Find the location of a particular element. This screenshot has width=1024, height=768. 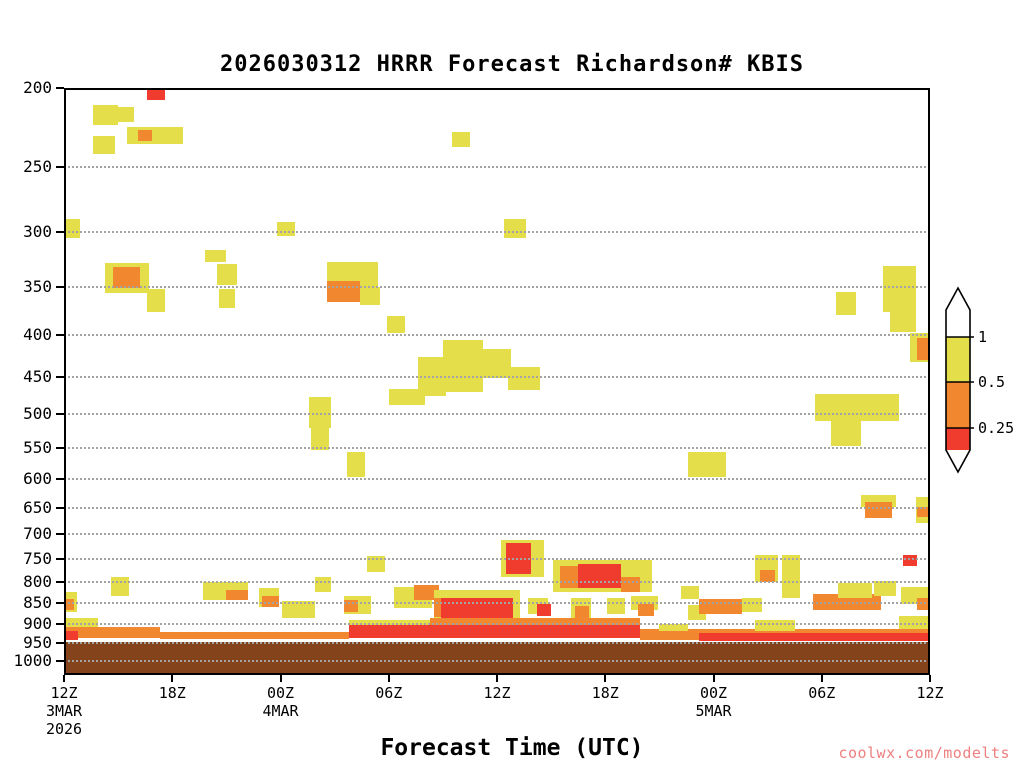

y-axis-label: 250 is located at coordinates (37, 167).